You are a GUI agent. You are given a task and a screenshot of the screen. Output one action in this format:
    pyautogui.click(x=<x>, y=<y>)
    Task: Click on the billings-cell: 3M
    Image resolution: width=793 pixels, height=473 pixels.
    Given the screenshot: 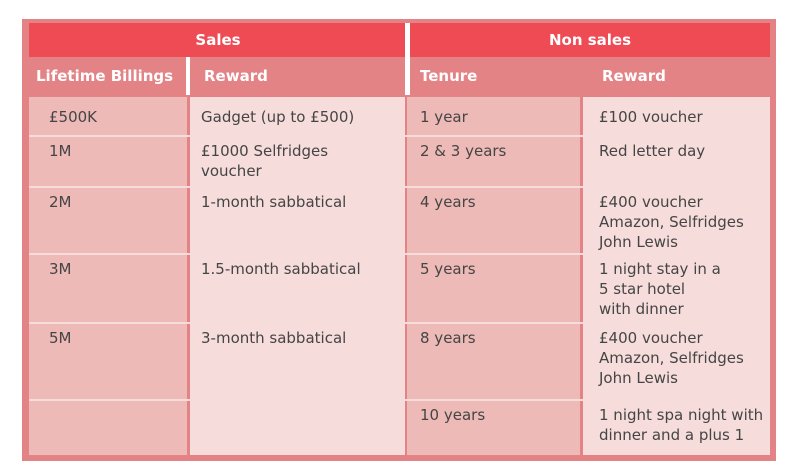 What is the action you would take?
    pyautogui.click(x=108, y=288)
    